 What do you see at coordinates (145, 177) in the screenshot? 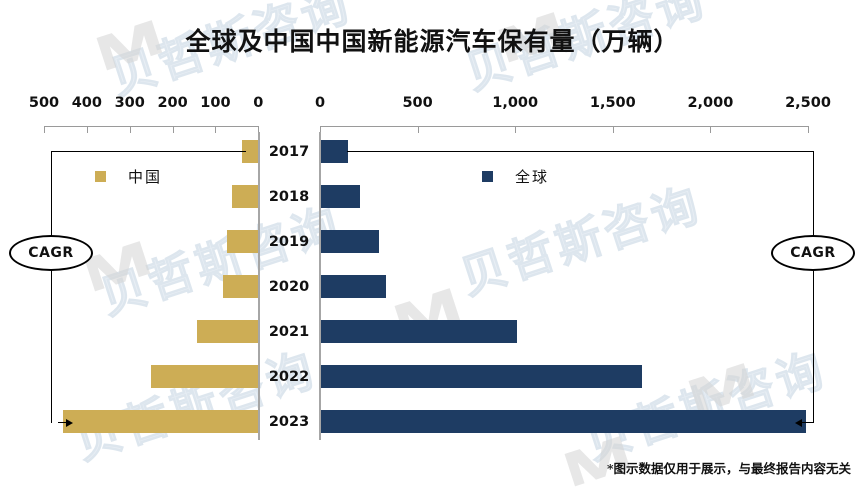
I see `legend-label-china: 中国` at bounding box center [145, 177].